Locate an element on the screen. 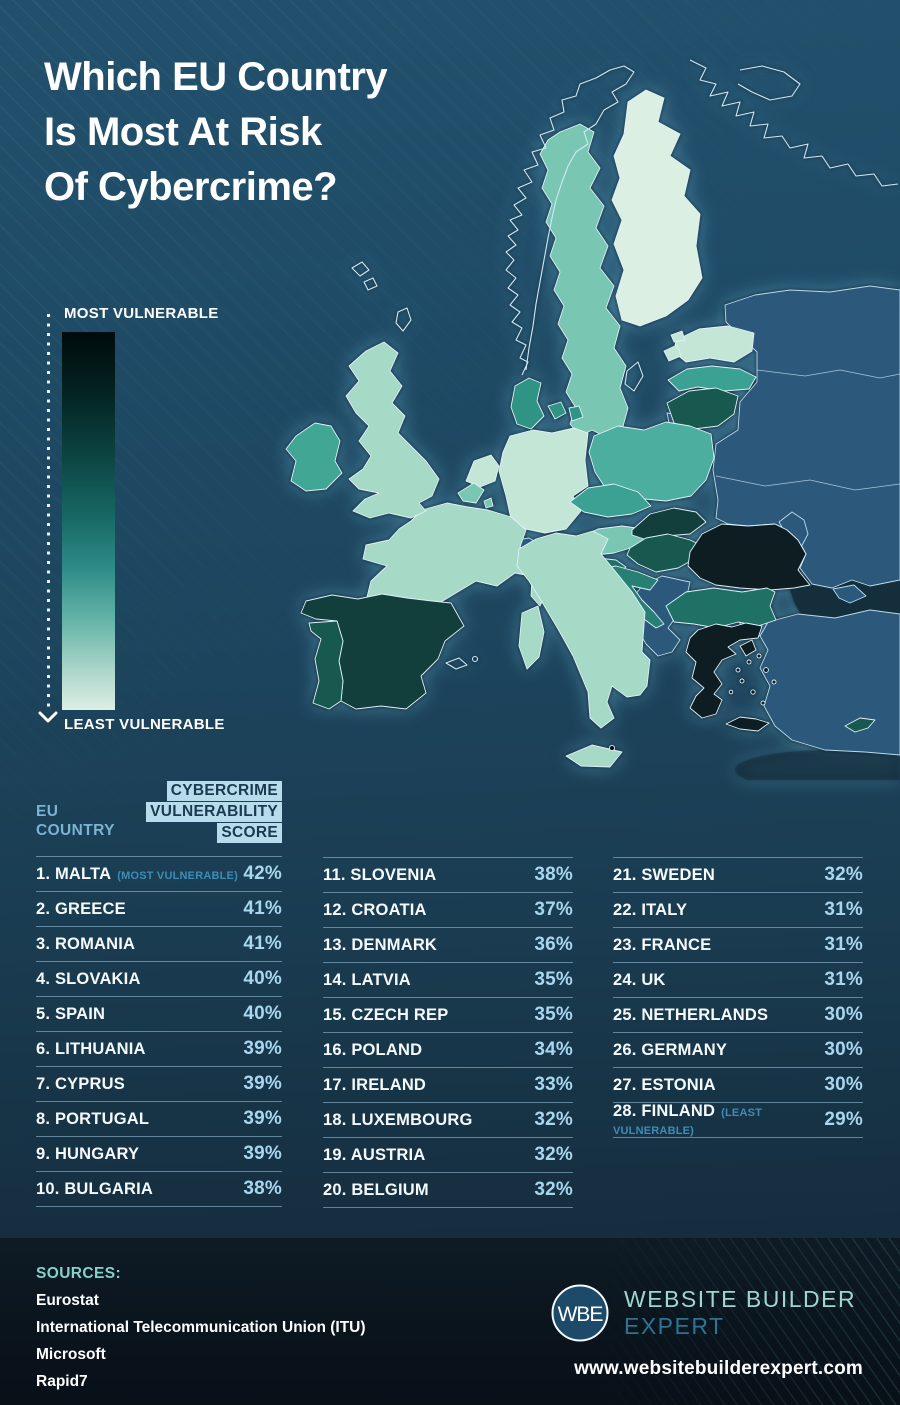  table-row: 10. BULGARIA 38% is located at coordinates (159, 1189).